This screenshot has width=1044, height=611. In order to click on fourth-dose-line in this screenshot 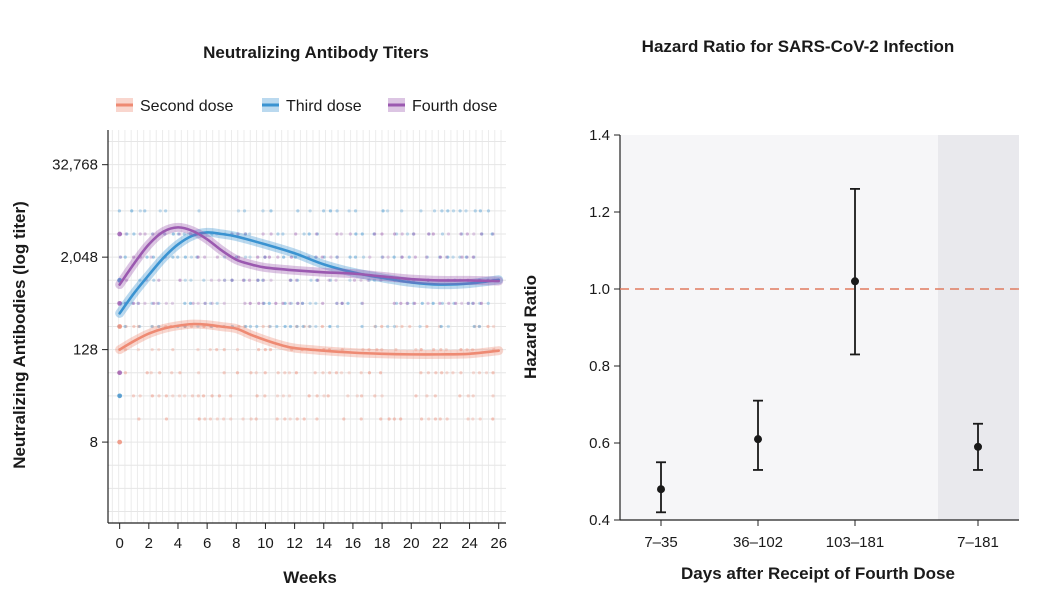, I will do `click(309, 256)`.